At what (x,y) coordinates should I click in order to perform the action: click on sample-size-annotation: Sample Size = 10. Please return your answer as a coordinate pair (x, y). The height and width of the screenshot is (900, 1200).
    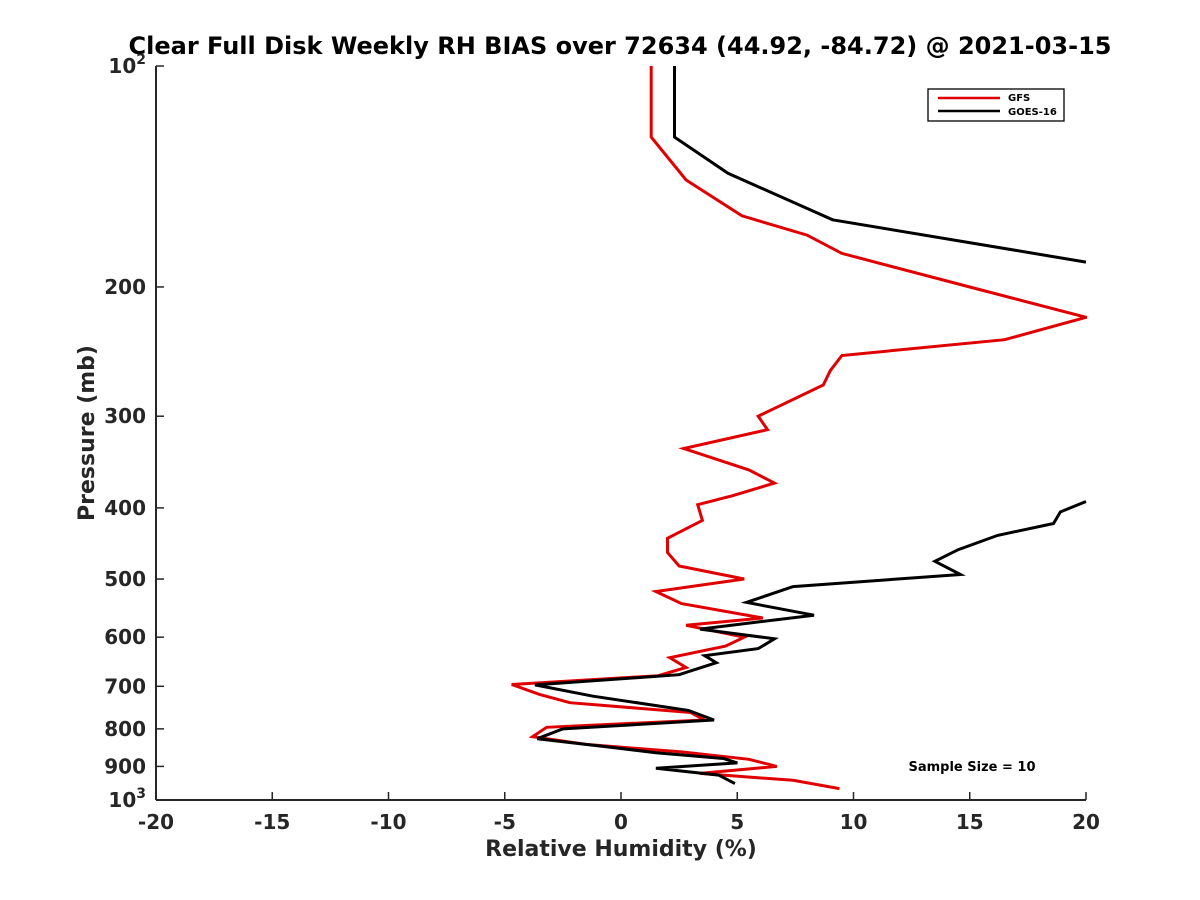
    Looking at the image, I should click on (971, 767).